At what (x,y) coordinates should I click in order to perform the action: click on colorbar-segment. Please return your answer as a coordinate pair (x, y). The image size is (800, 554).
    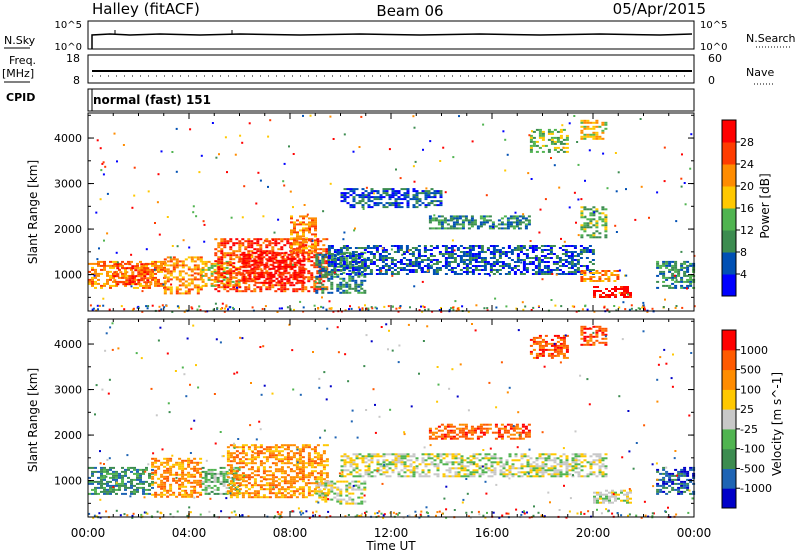
    Looking at the image, I should click on (729, 153).